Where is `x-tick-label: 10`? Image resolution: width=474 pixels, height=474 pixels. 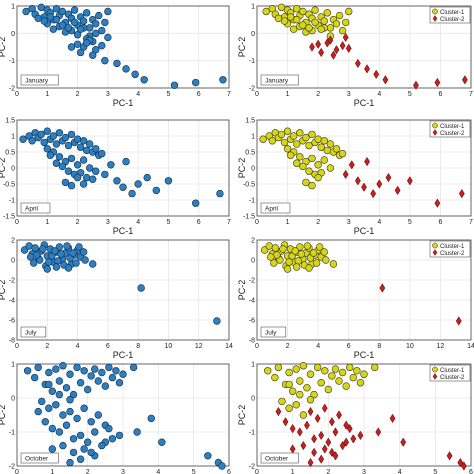 x-tick-label: 10 is located at coordinates (169, 346).